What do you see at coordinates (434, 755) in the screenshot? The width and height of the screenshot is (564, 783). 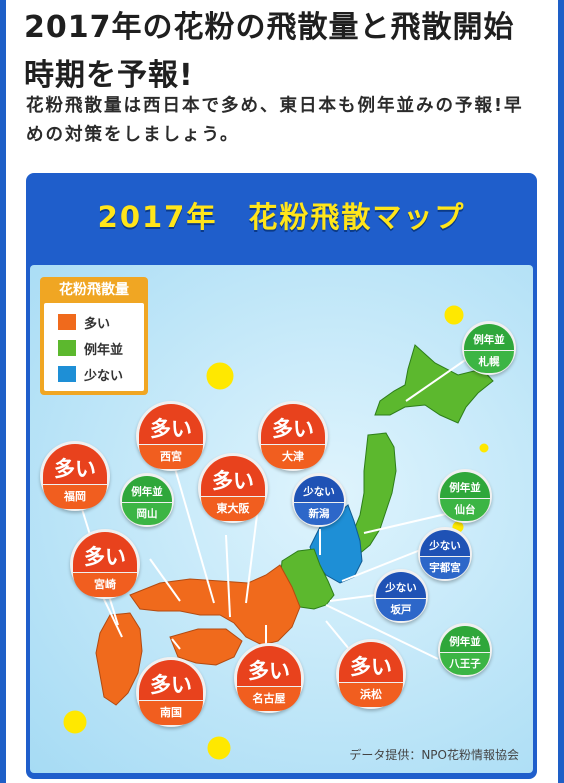 I see `data-credit: データ提供：NPO花粉情報協会` at bounding box center [434, 755].